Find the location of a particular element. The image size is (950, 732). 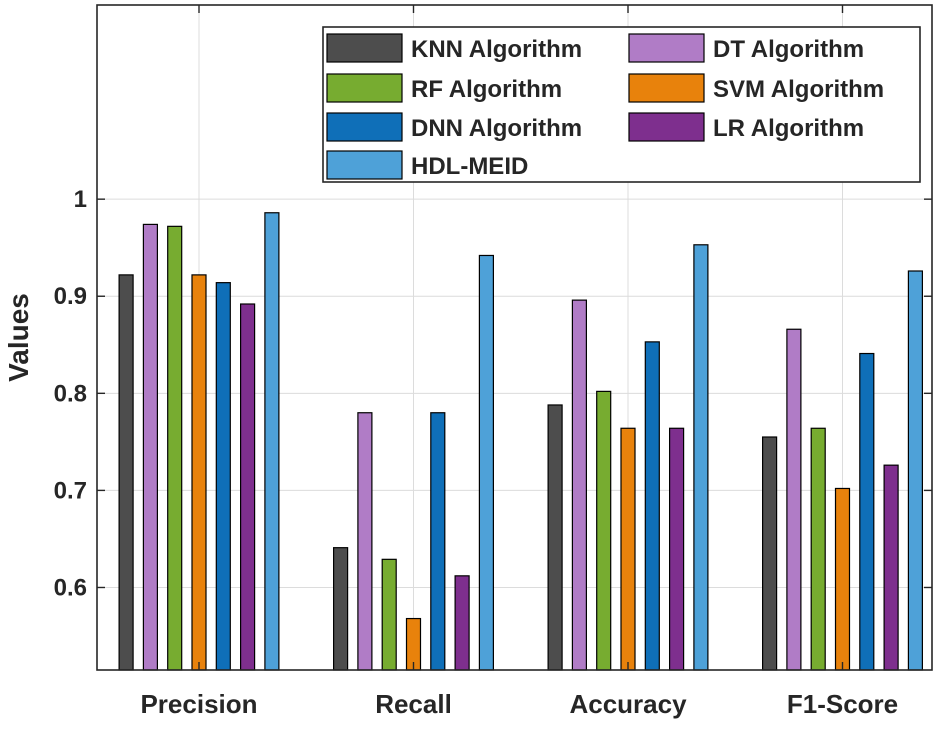

x-tick-label: Precision is located at coordinates (198, 704).